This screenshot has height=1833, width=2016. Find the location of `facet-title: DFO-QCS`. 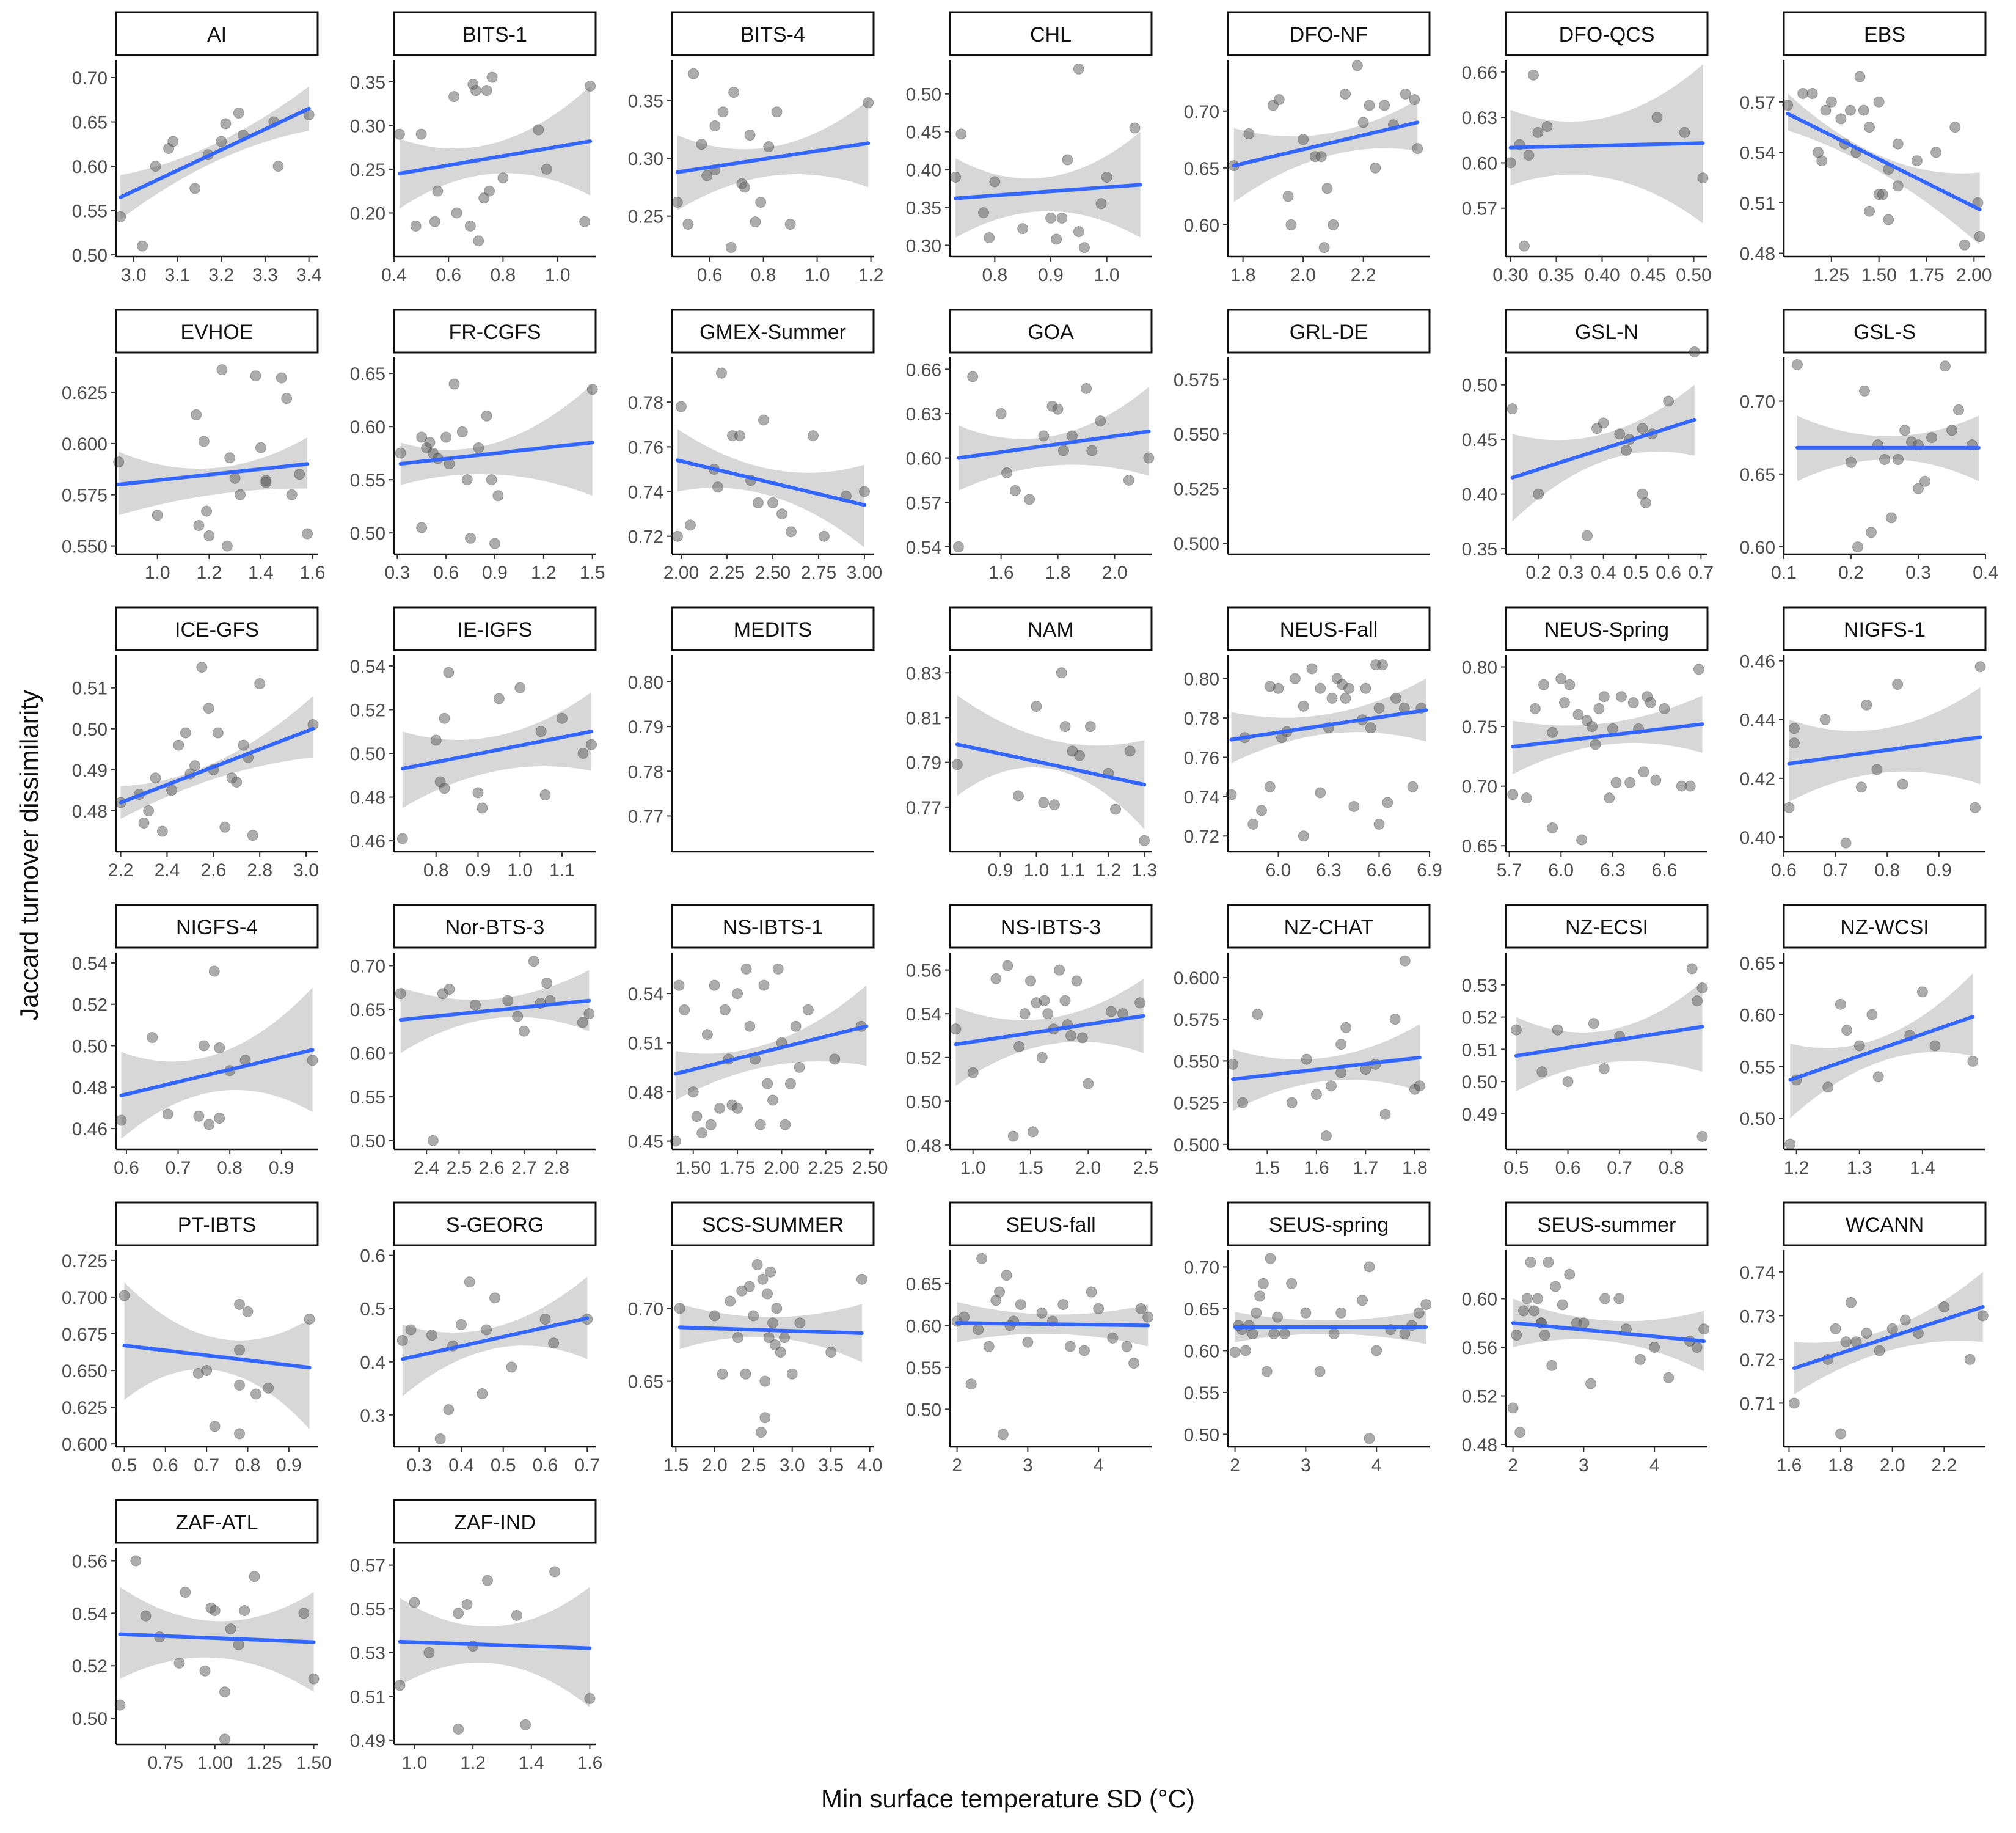

facet-title: DFO-QCS is located at coordinates (1607, 34).